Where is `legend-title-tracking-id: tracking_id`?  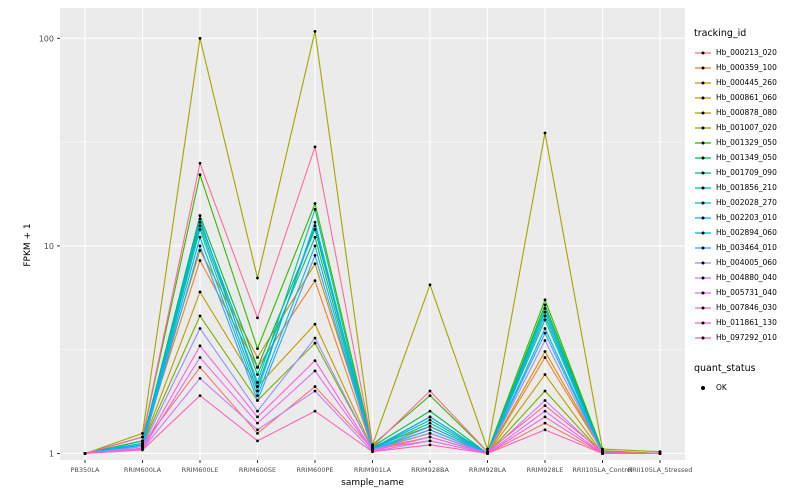 legend-title-tracking-id: tracking_id is located at coordinates (720, 33).